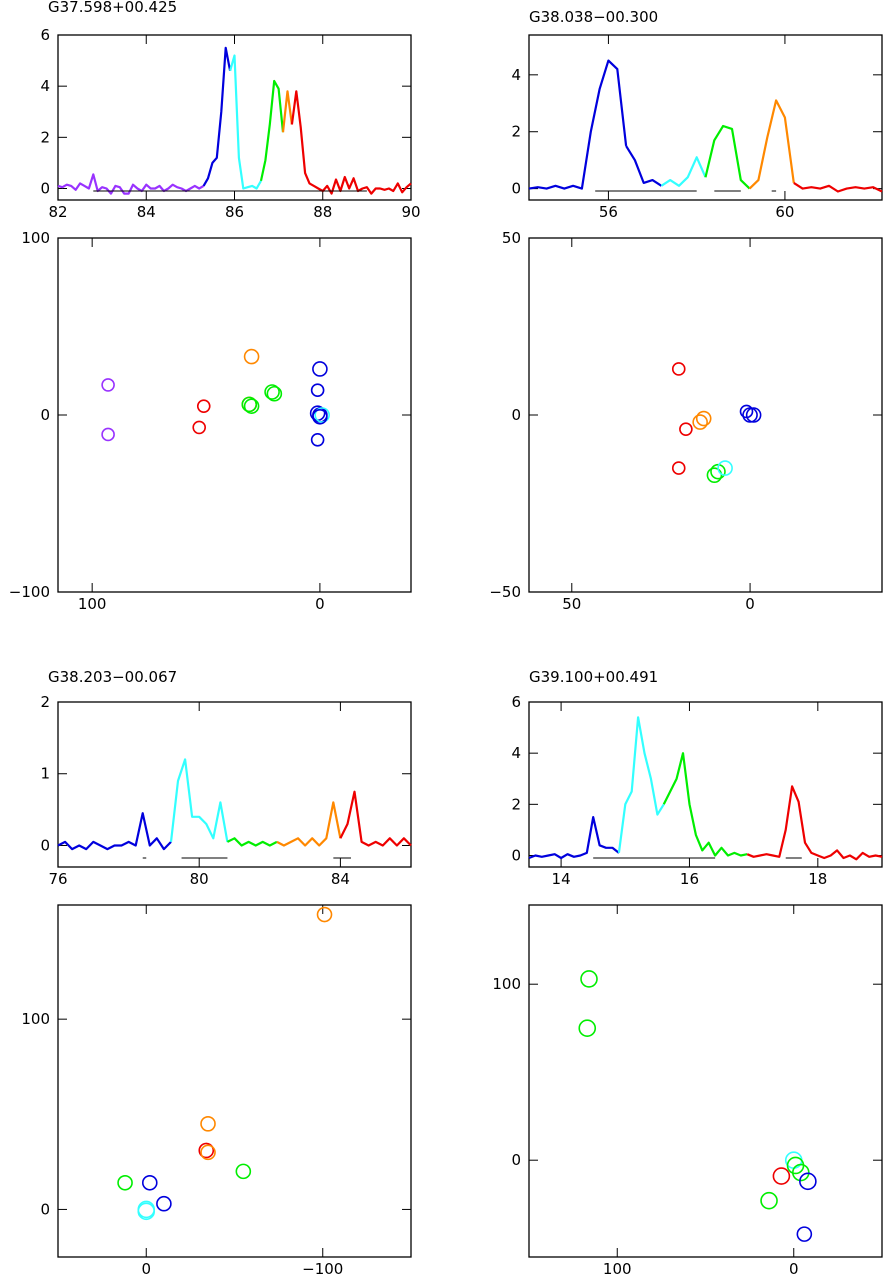 This screenshot has width=884, height=1280. Describe the element at coordinates (511, 238) in the screenshot. I see `y-tick-label: 50` at that location.